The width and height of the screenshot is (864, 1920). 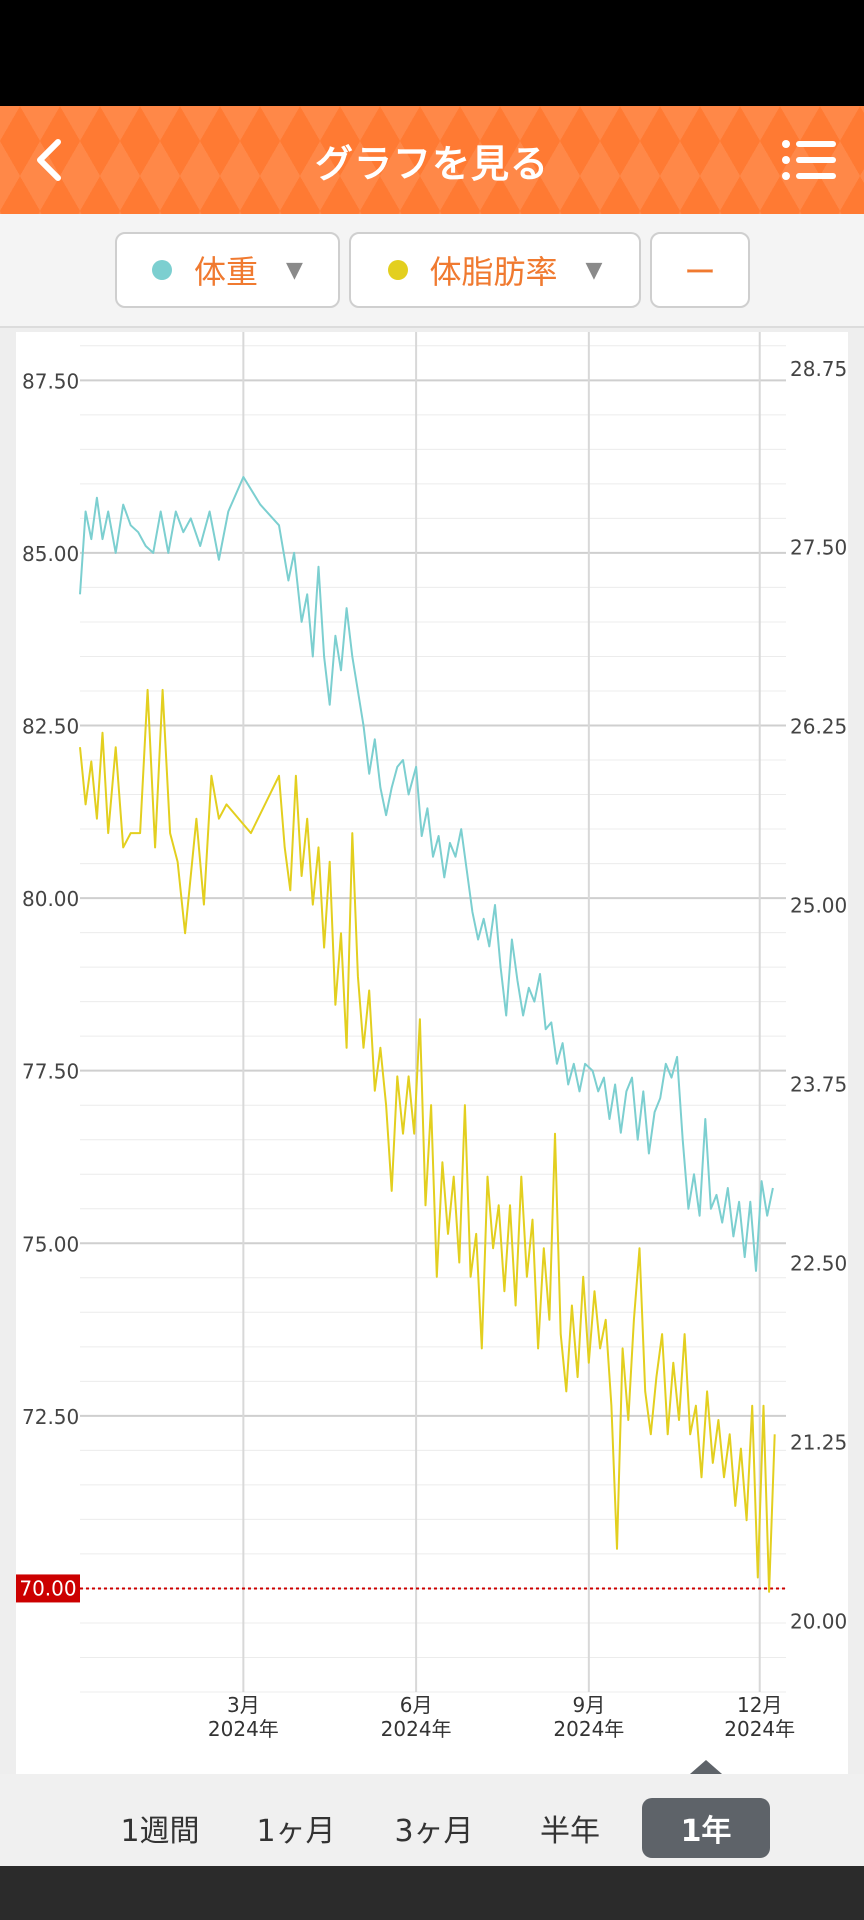 I want to click on tab-half-year: 半年, so click(x=570, y=1831).